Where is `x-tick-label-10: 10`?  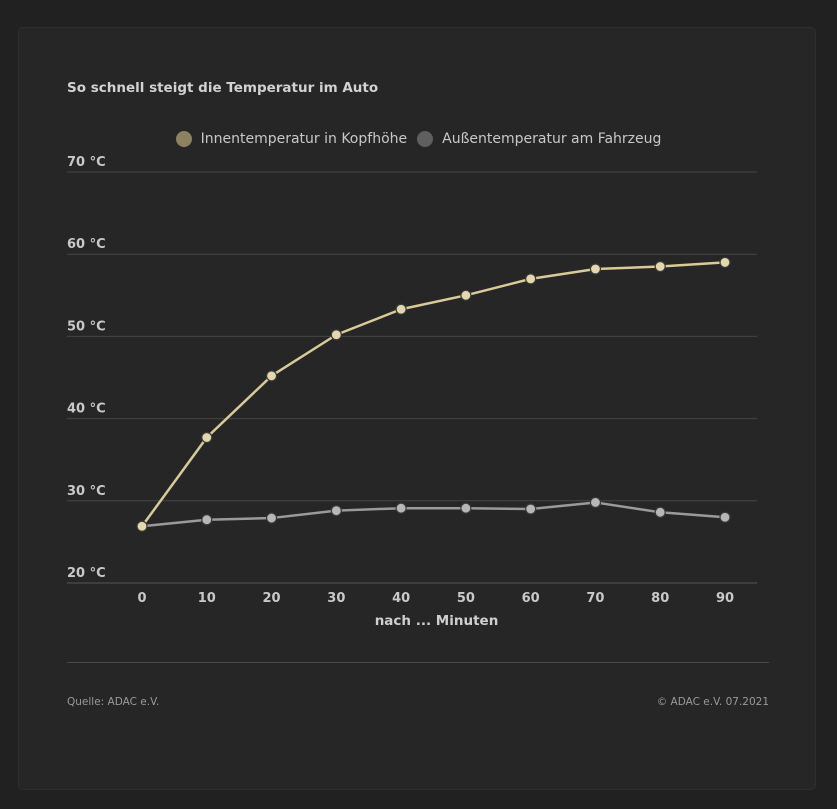
x-tick-label-10: 10 is located at coordinates (207, 598).